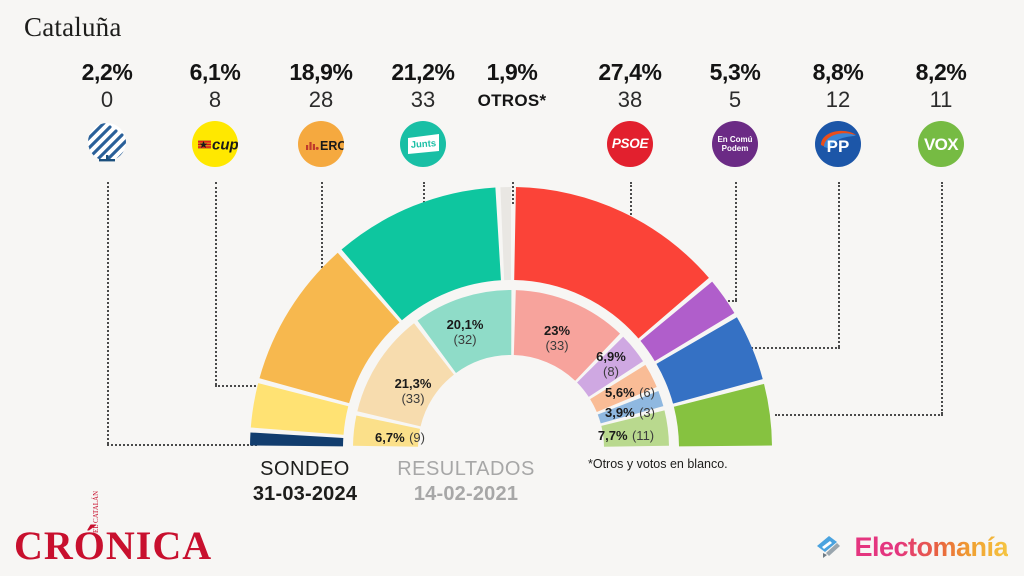  What do you see at coordinates (305, 482) in the screenshot?
I see `legend-sondeo: SONDEO 31-03-2024` at bounding box center [305, 482].